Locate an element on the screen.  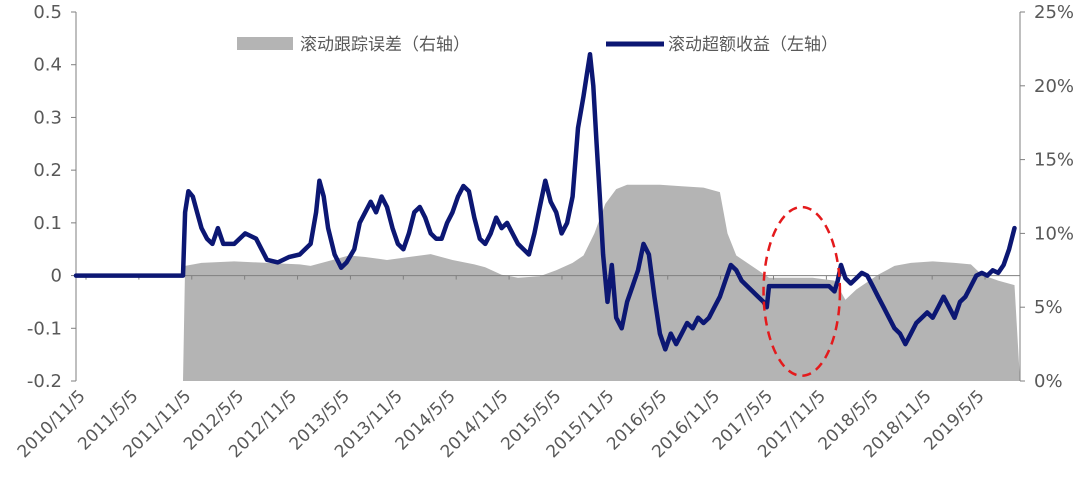
left-tick-label: 0.1 is located at coordinates (47, 223).